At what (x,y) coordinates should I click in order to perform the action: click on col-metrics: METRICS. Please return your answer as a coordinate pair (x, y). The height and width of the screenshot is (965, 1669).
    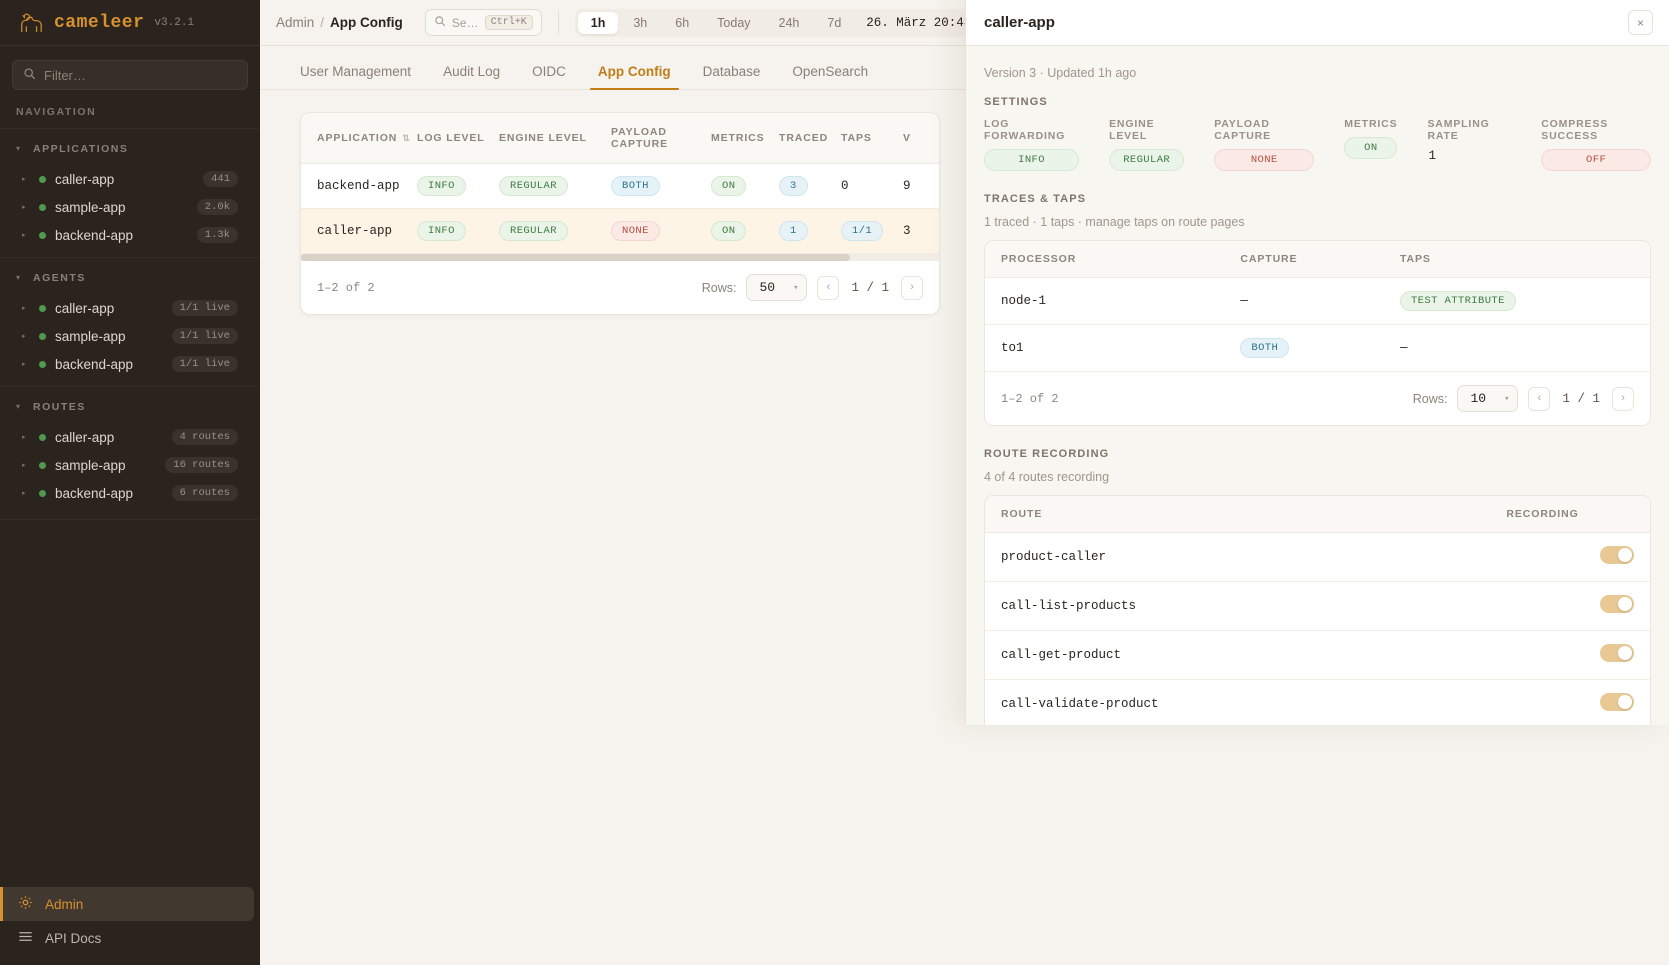
    Looking at the image, I should click on (745, 138).